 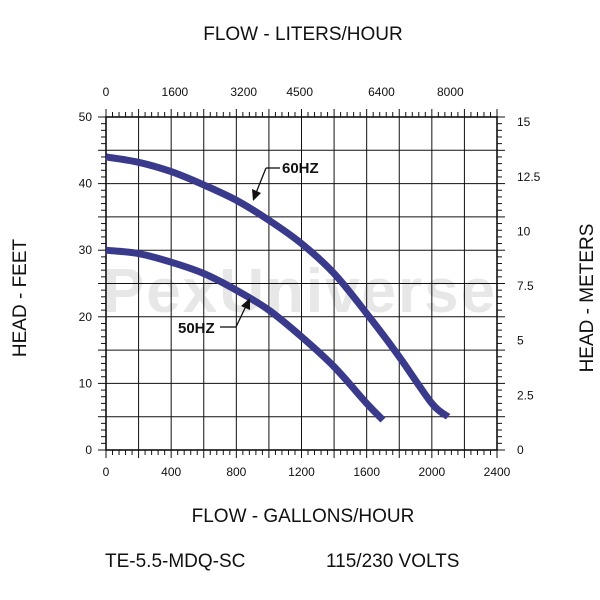 I want to click on right-tick-label: 0, so click(x=520, y=450).